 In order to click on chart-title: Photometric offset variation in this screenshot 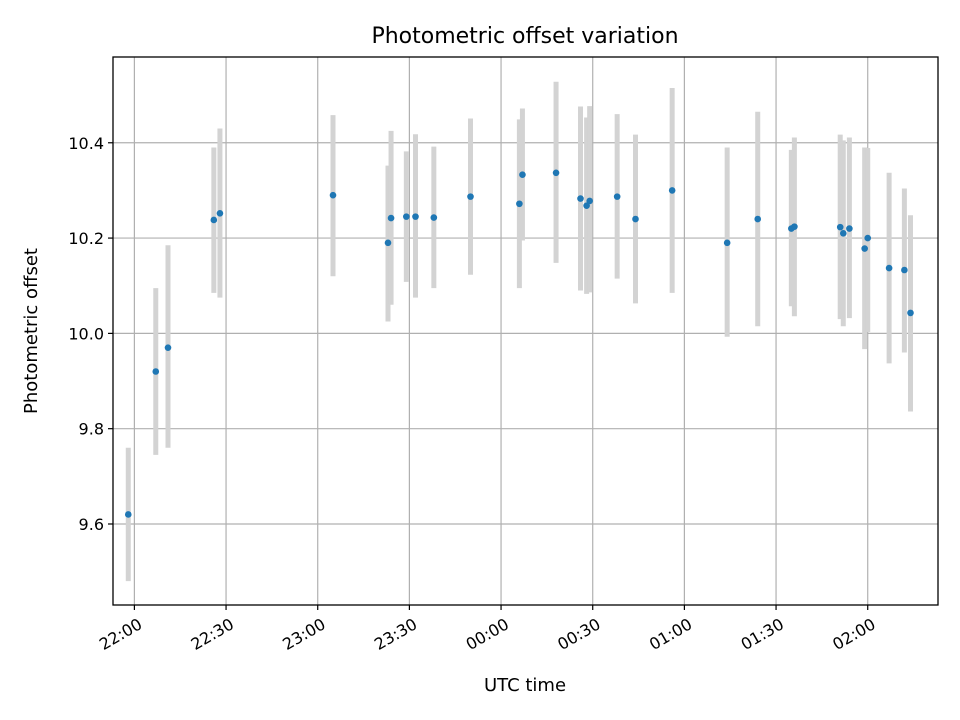, I will do `click(524, 36)`.